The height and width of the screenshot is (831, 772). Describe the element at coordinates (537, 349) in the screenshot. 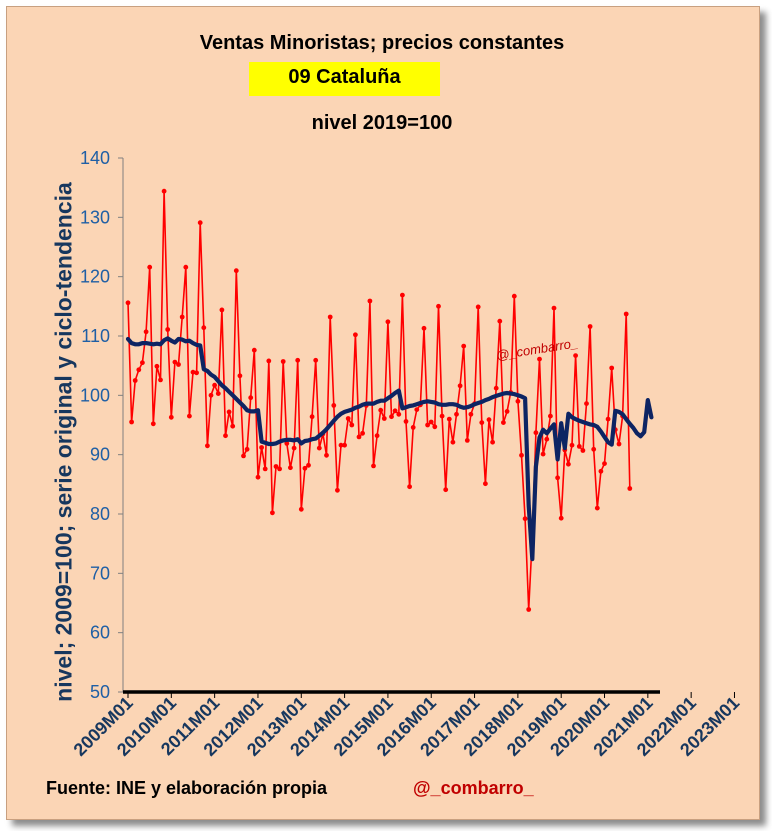

I see `watermark-text: @_combarro_` at that location.